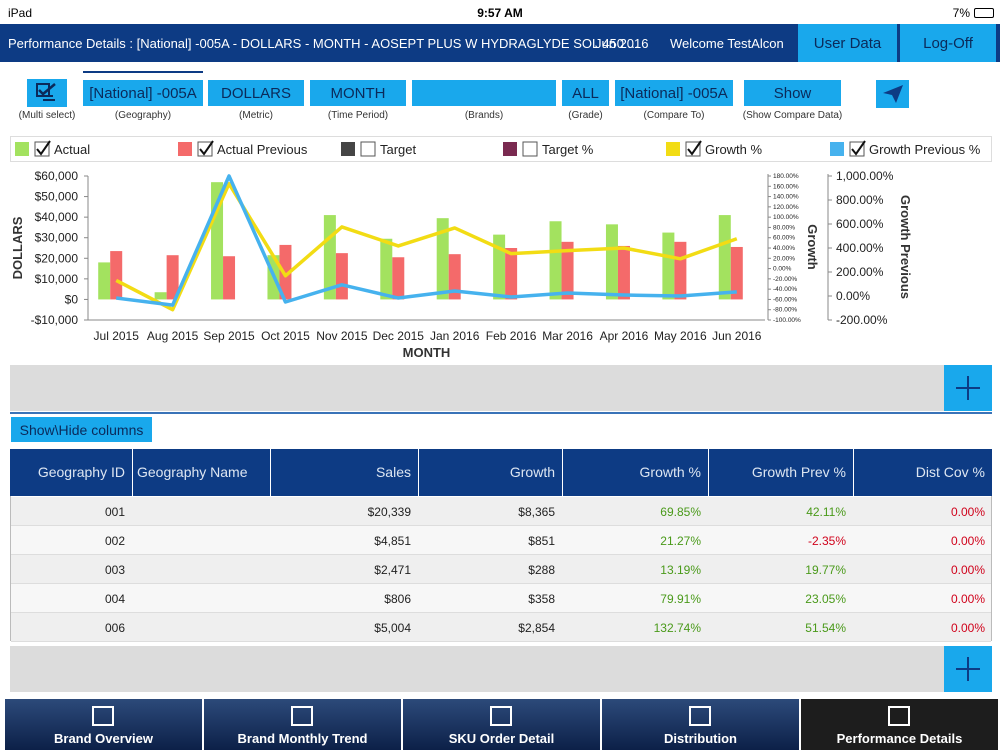 This screenshot has height=750, width=1000. I want to click on table-header, so click(501, 472).